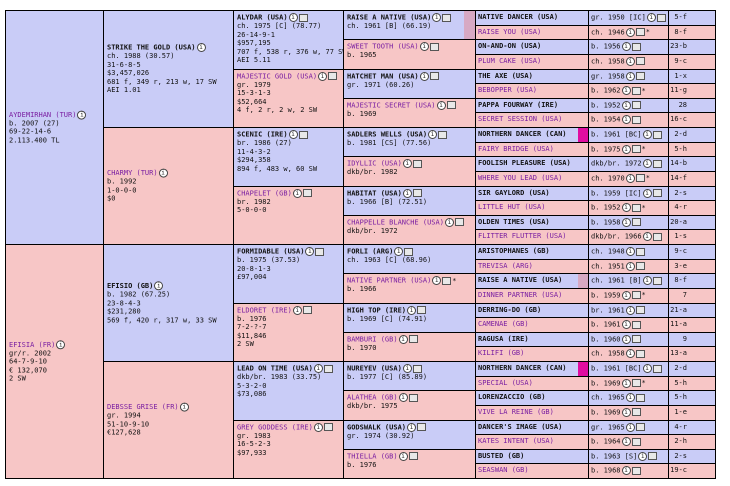  I want to click on horse-name-link: LEAD ON TIME (USA), so click(275, 368).